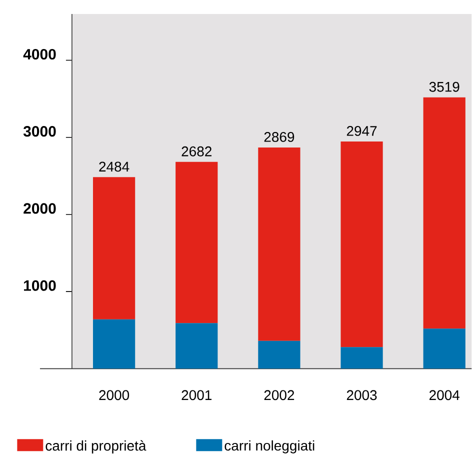  I want to click on y-tick-label: 1000, so click(40, 285).